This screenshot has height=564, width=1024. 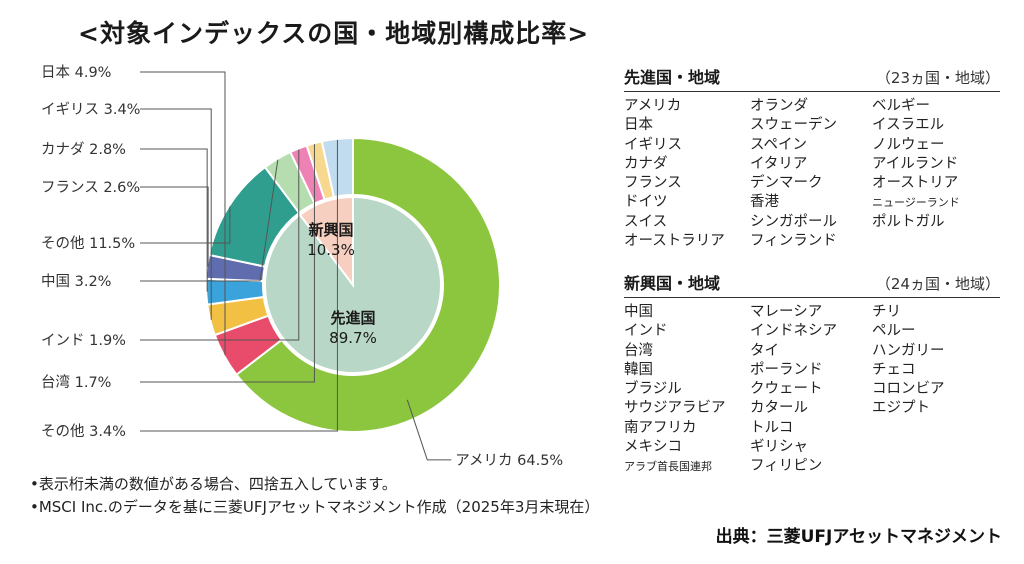 What do you see at coordinates (786, 183) in the screenshot?
I see `country-item: デンマーク` at bounding box center [786, 183].